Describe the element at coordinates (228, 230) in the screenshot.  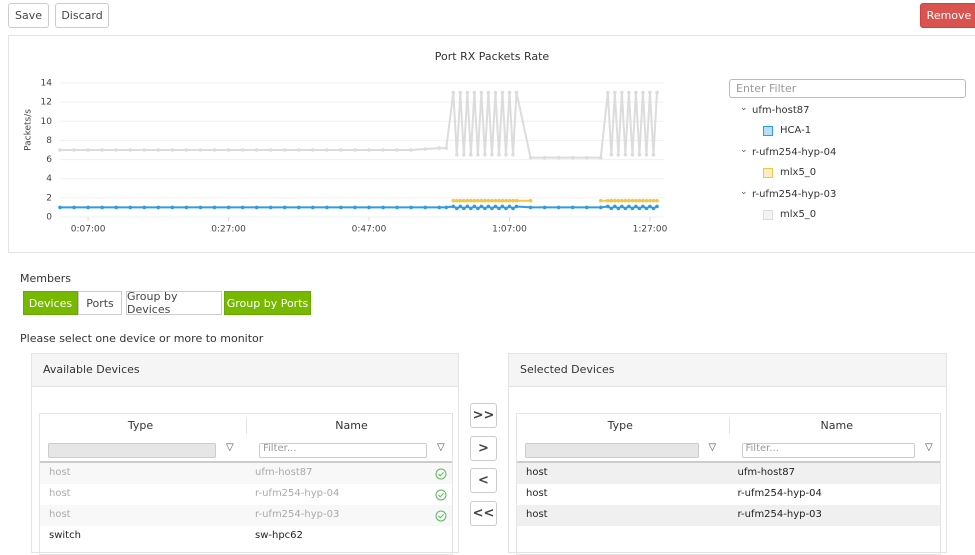
I see `x-tick-label: 0:27:00` at that location.